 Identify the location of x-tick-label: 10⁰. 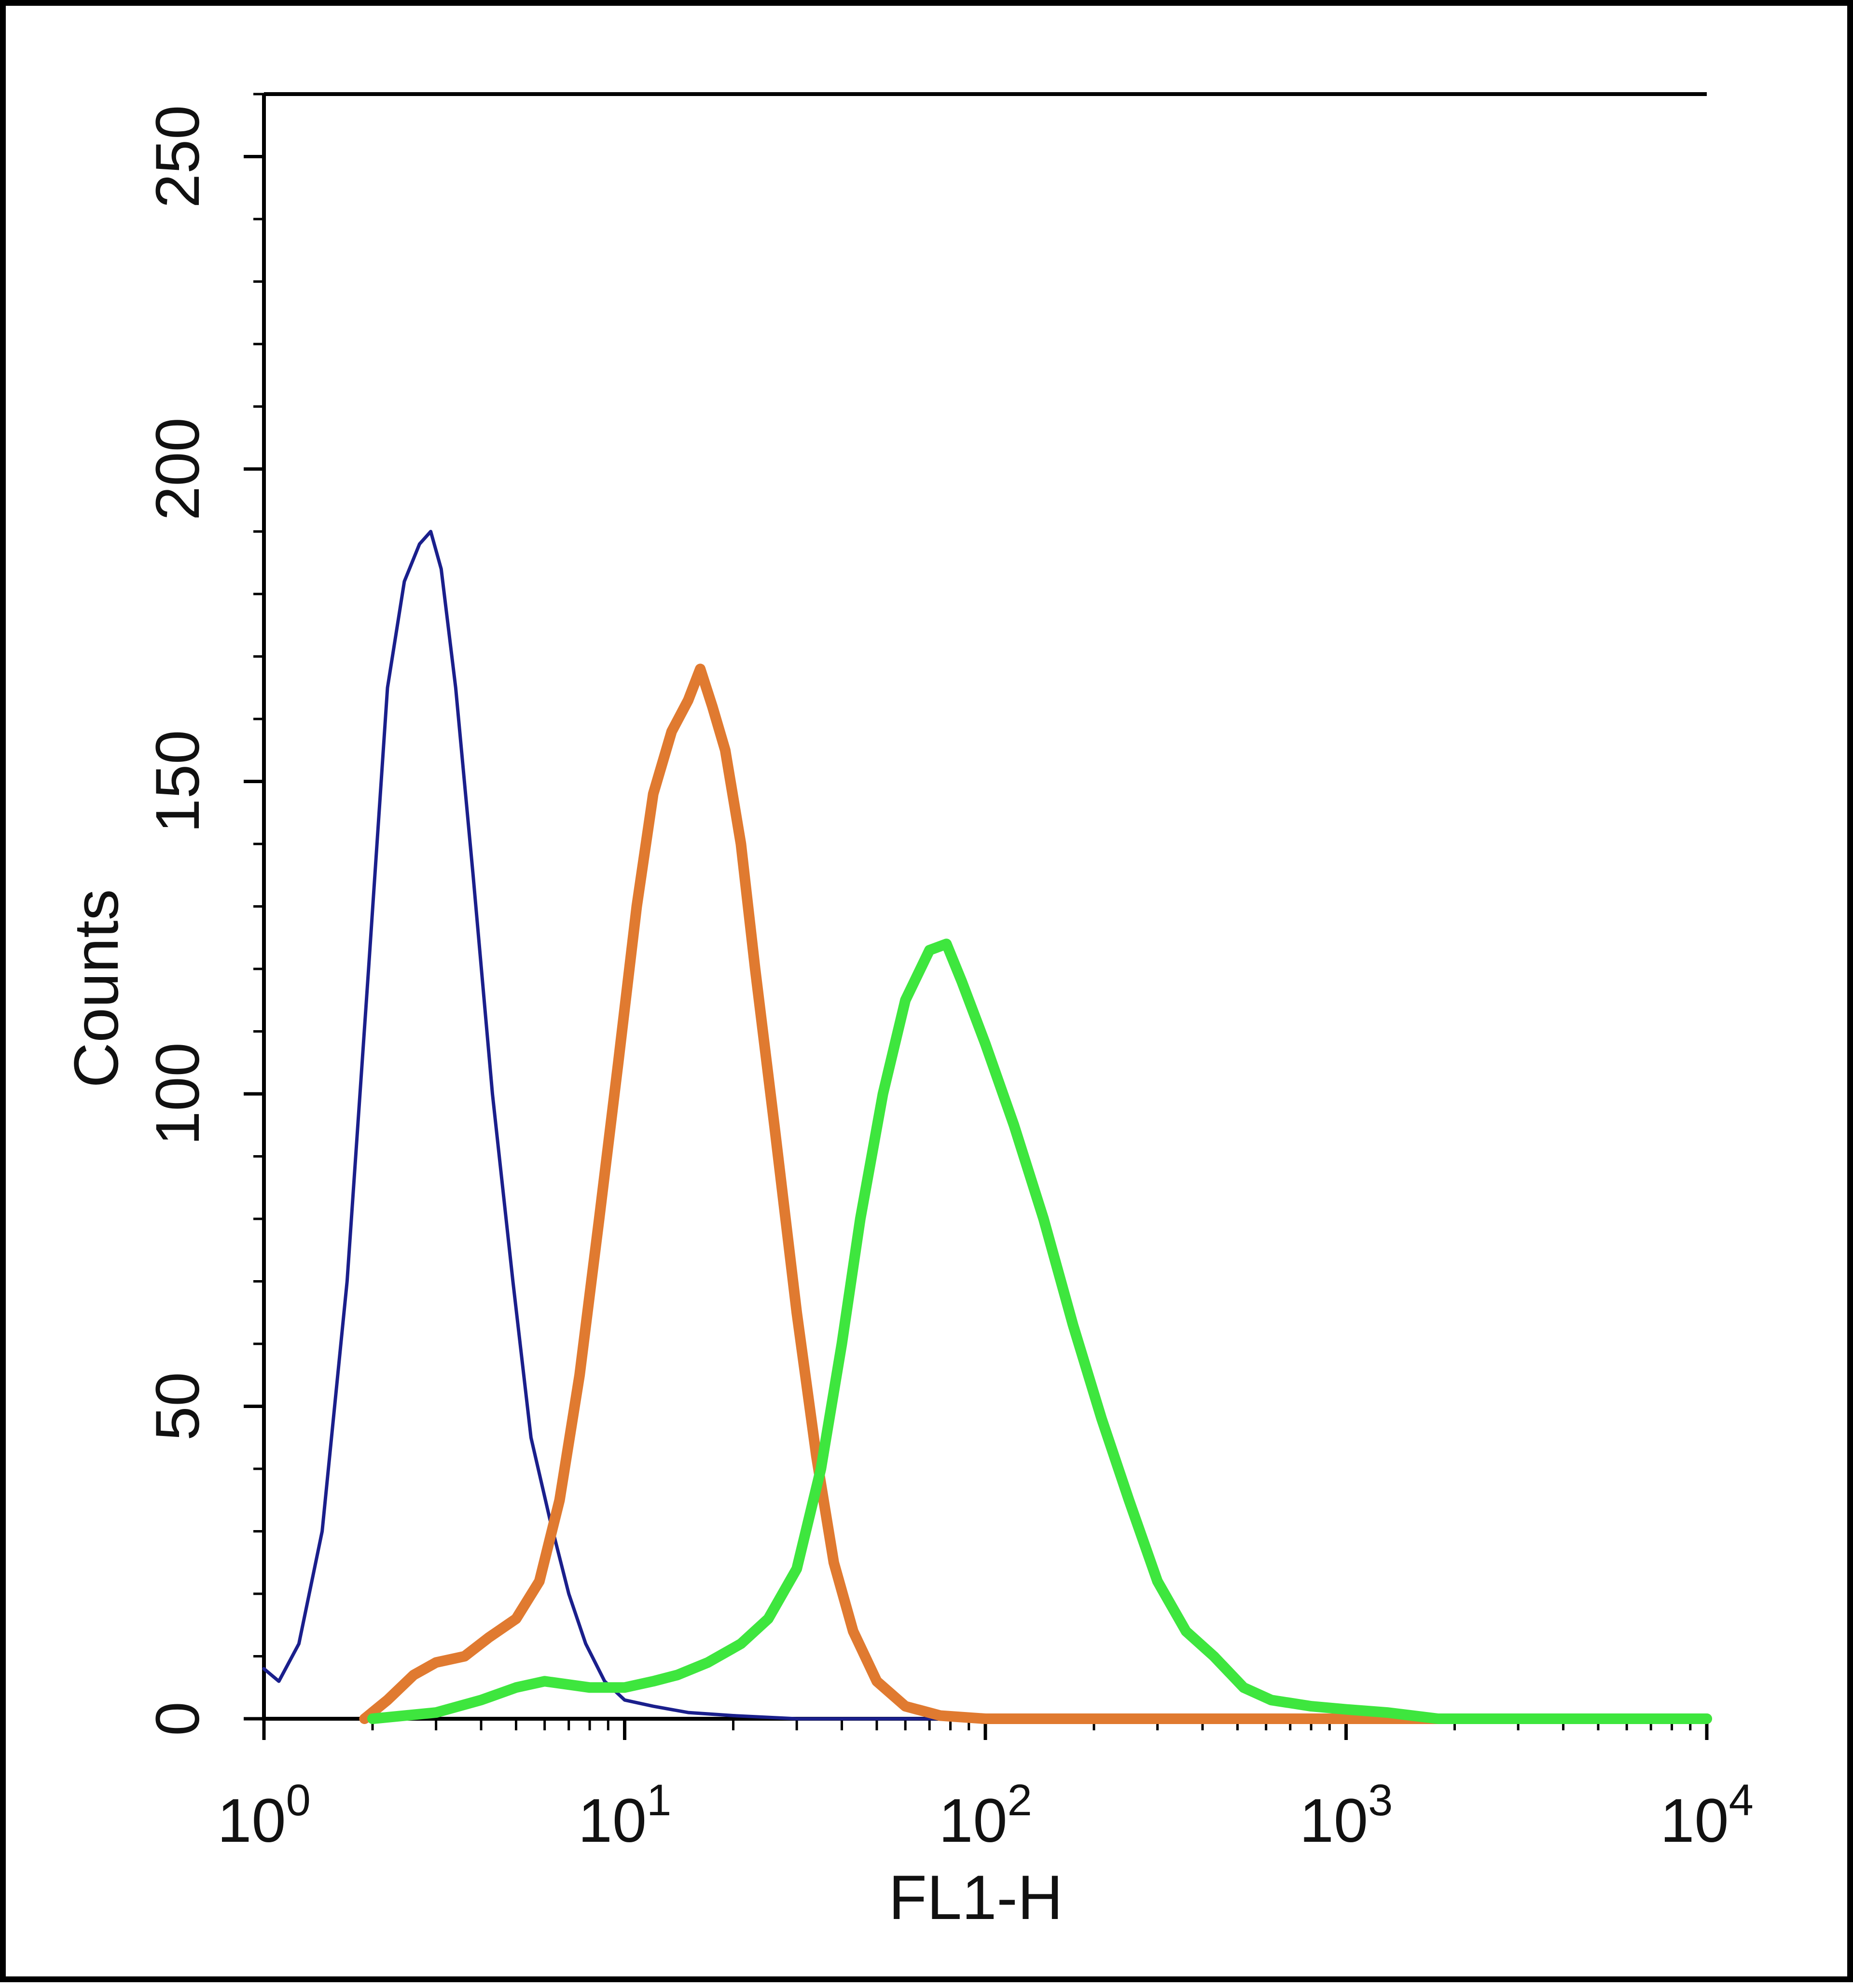
(264, 1815).